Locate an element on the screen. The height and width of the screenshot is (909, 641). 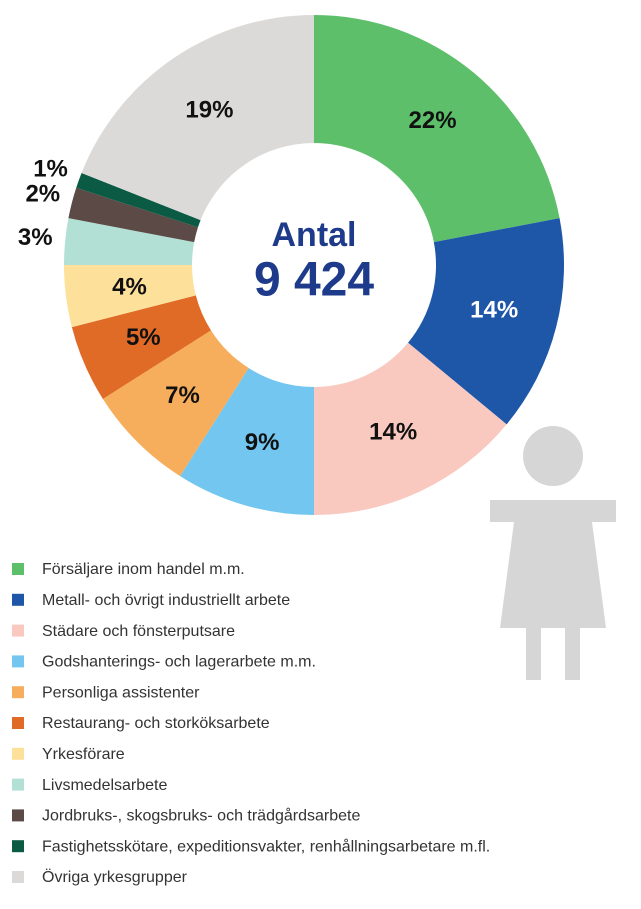
value-label: 5% is located at coordinates (143, 337).